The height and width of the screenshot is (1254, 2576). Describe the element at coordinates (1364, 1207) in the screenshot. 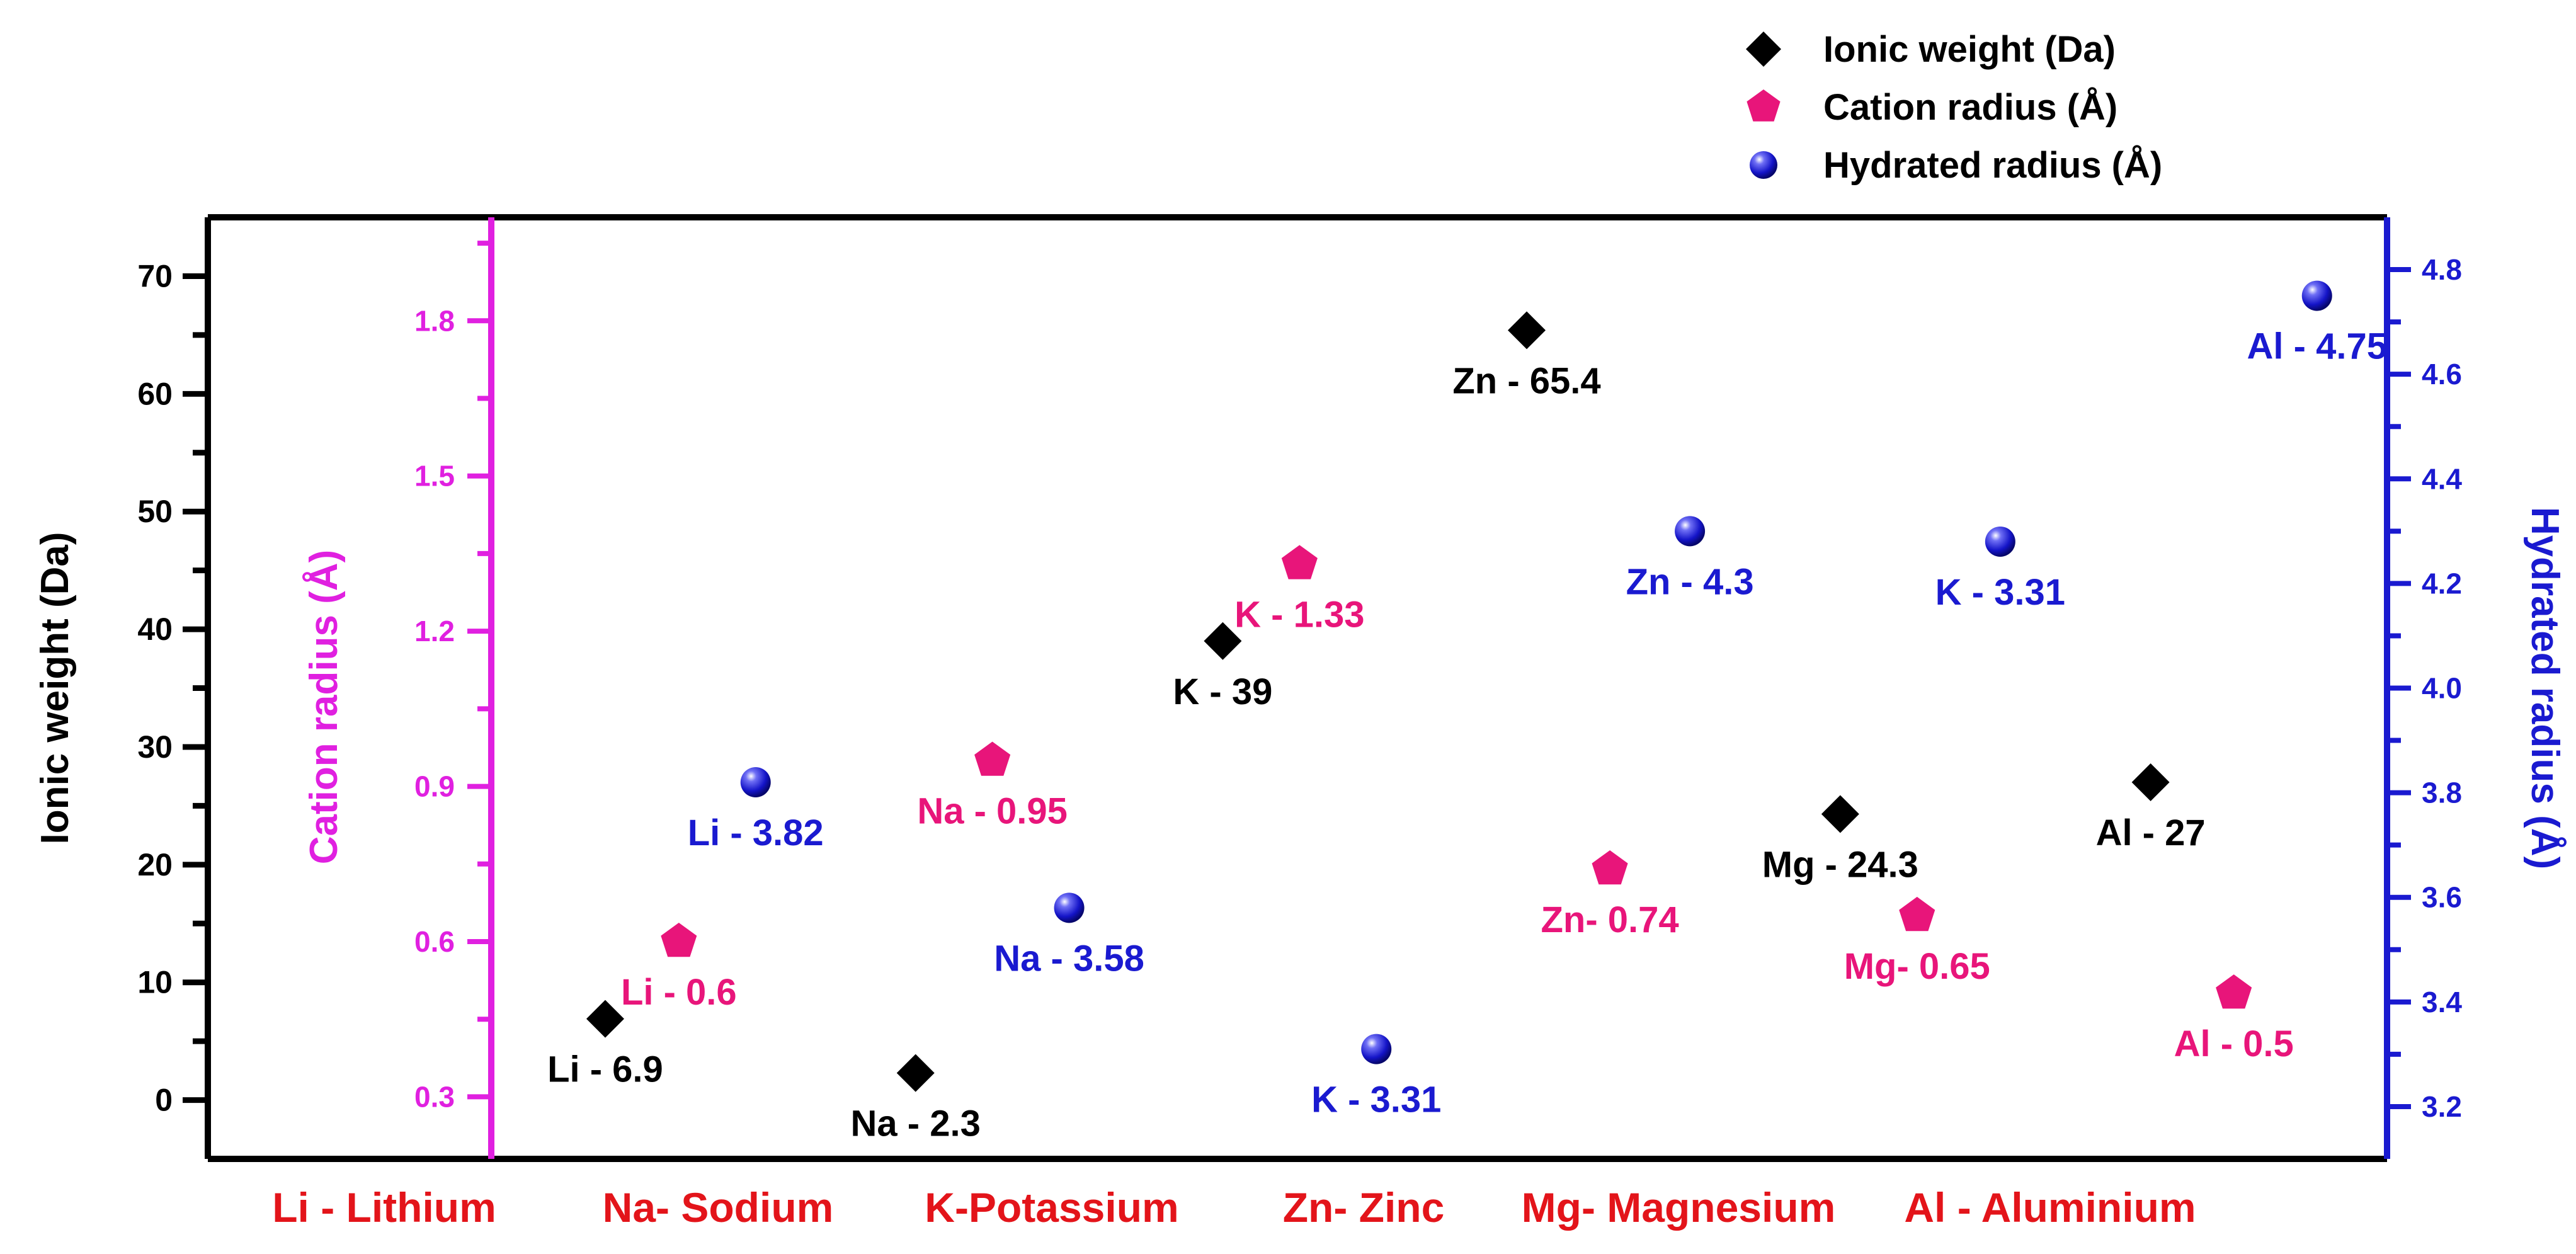

I see `category-label: Zn- Zinc` at that location.